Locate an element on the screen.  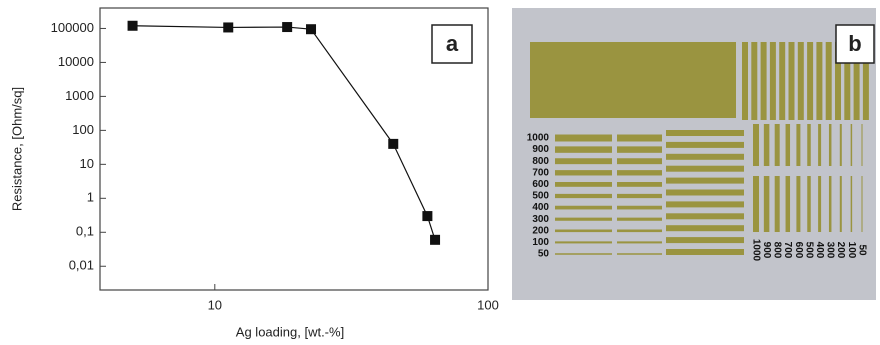
y-tick-label: 100000 is located at coordinates (72, 27).